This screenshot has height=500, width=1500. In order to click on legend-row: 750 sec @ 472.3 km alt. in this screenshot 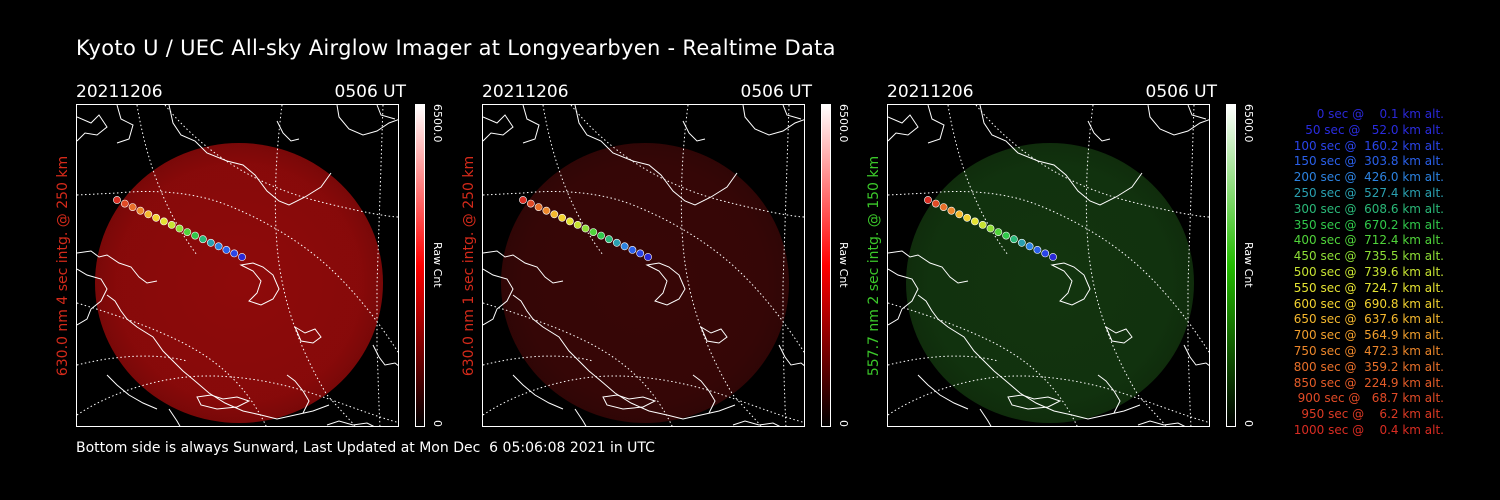, I will do `click(1368, 350)`.